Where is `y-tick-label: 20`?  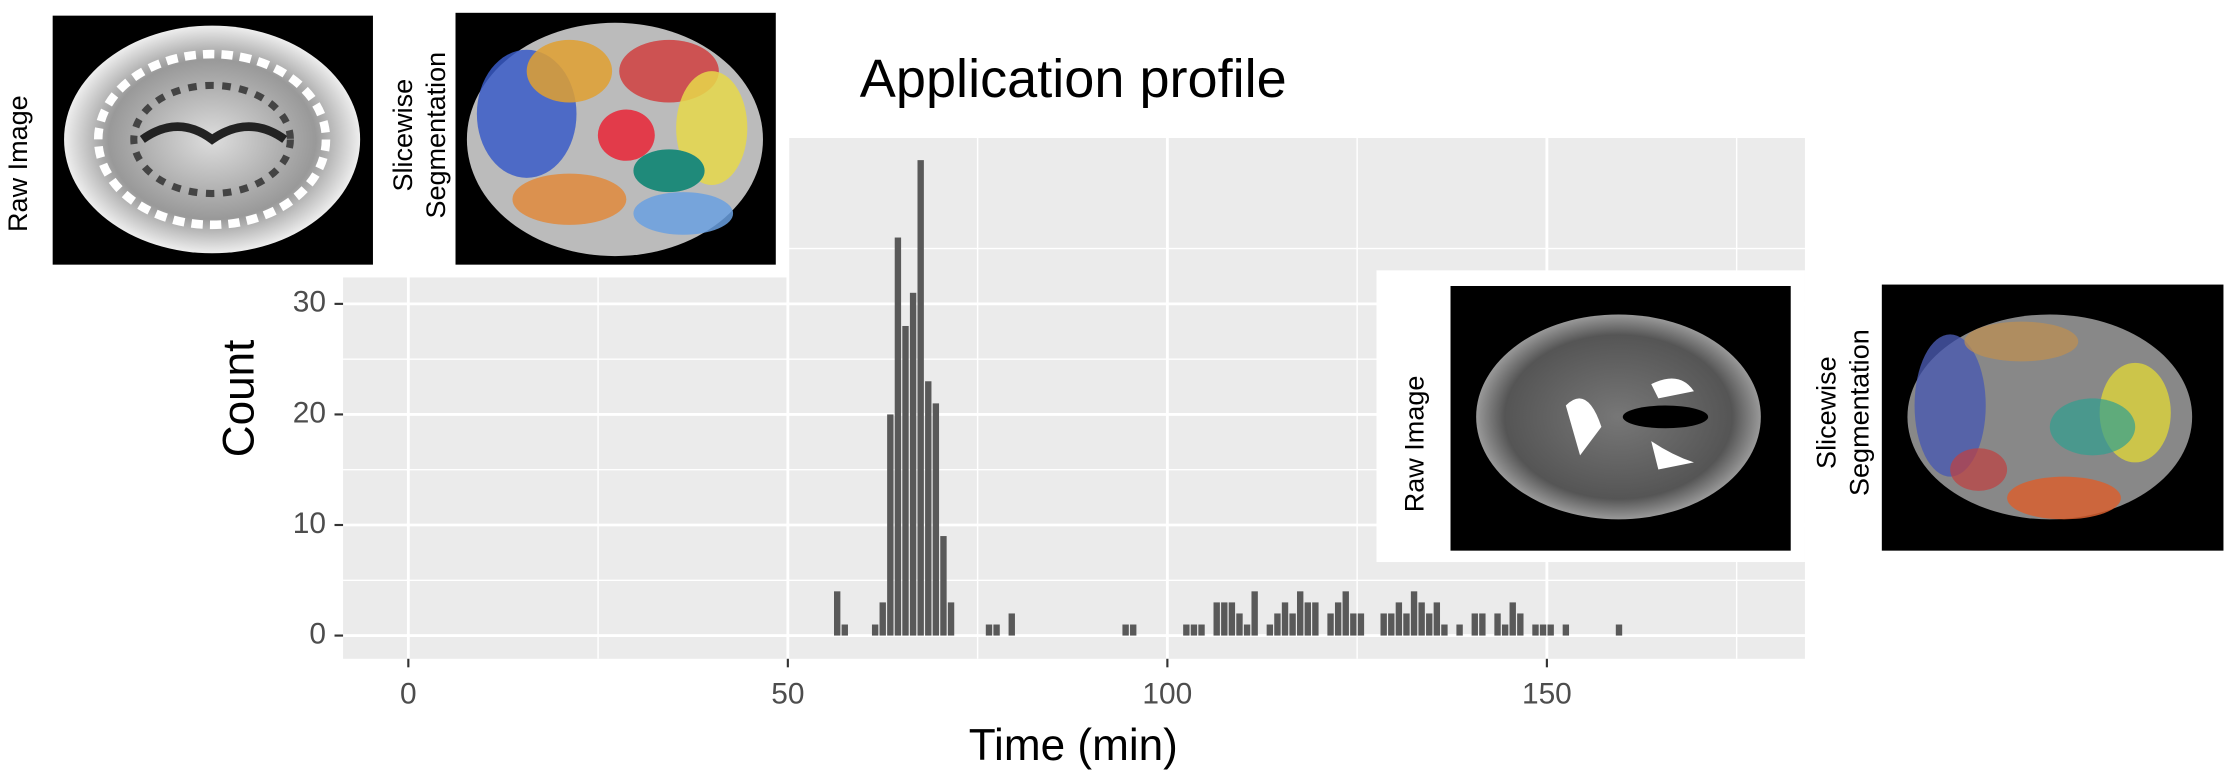
y-tick-label: 20 is located at coordinates (309, 412).